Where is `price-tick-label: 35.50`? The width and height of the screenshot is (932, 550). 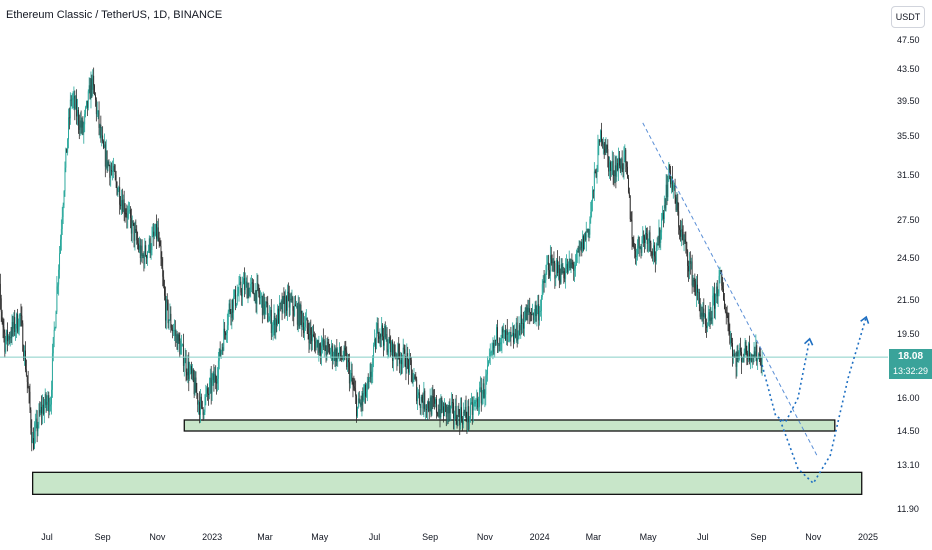
price-tick-label: 35.50 is located at coordinates (908, 136).